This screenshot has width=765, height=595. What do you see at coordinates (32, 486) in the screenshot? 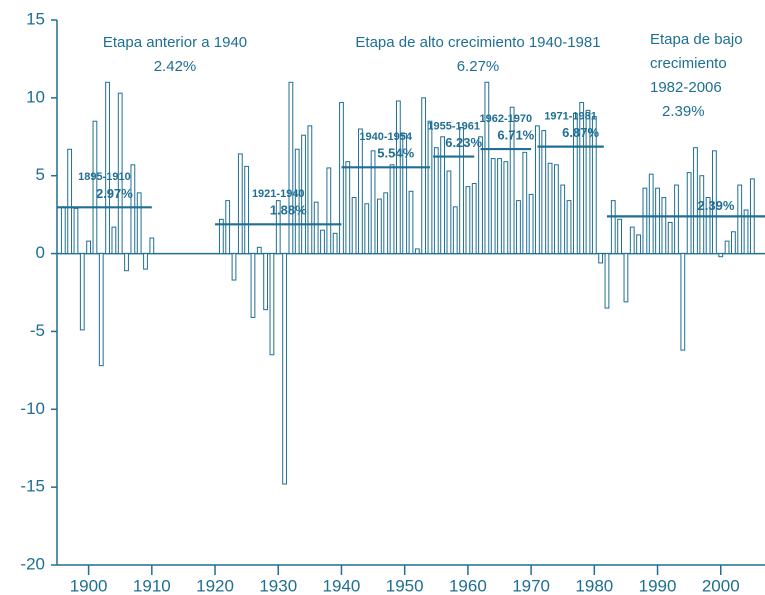
I see `y-tick-label: -15` at bounding box center [32, 486].